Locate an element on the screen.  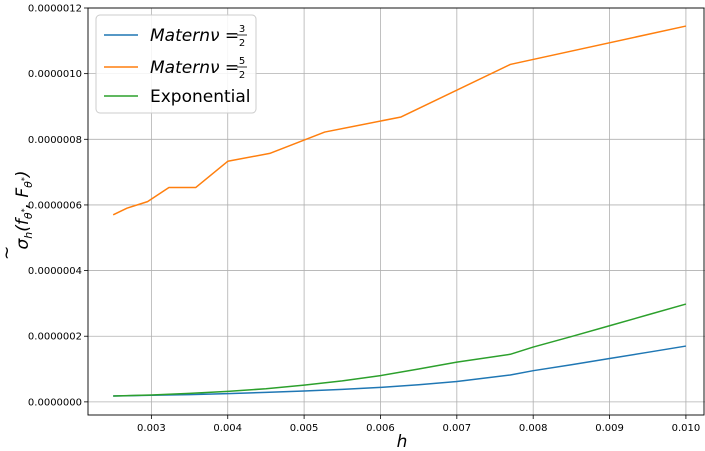
y-tick-label: 0.0000004 is located at coordinates (55, 271).